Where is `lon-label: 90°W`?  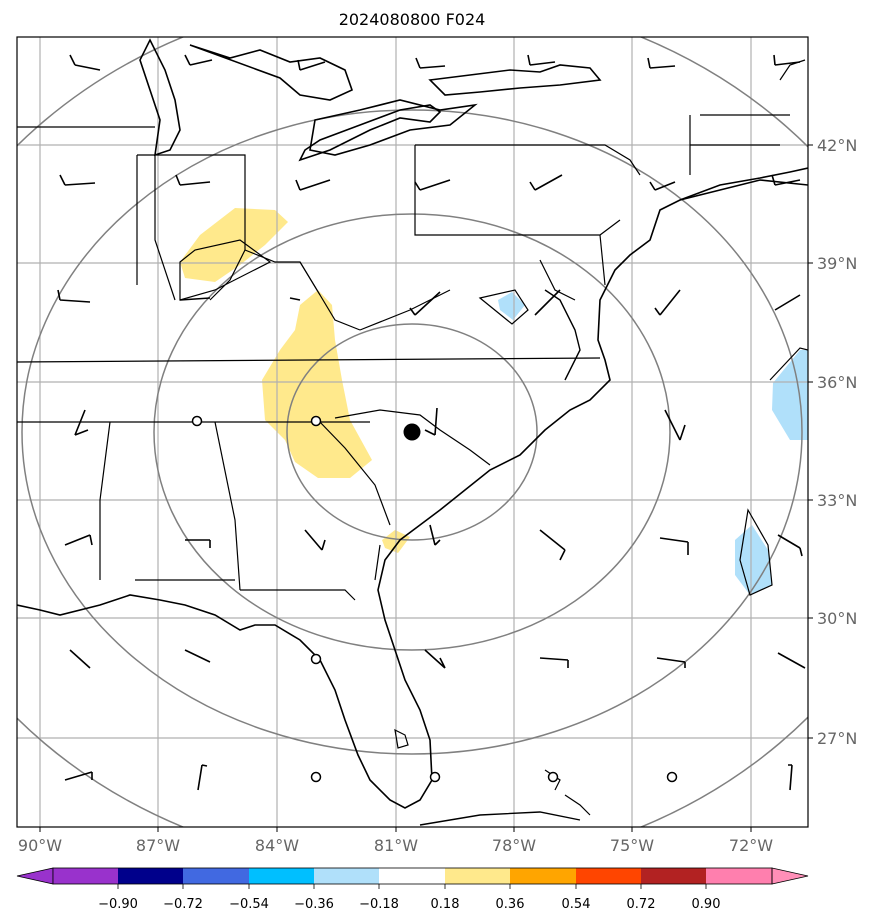 lon-label: 90°W is located at coordinates (40, 845).